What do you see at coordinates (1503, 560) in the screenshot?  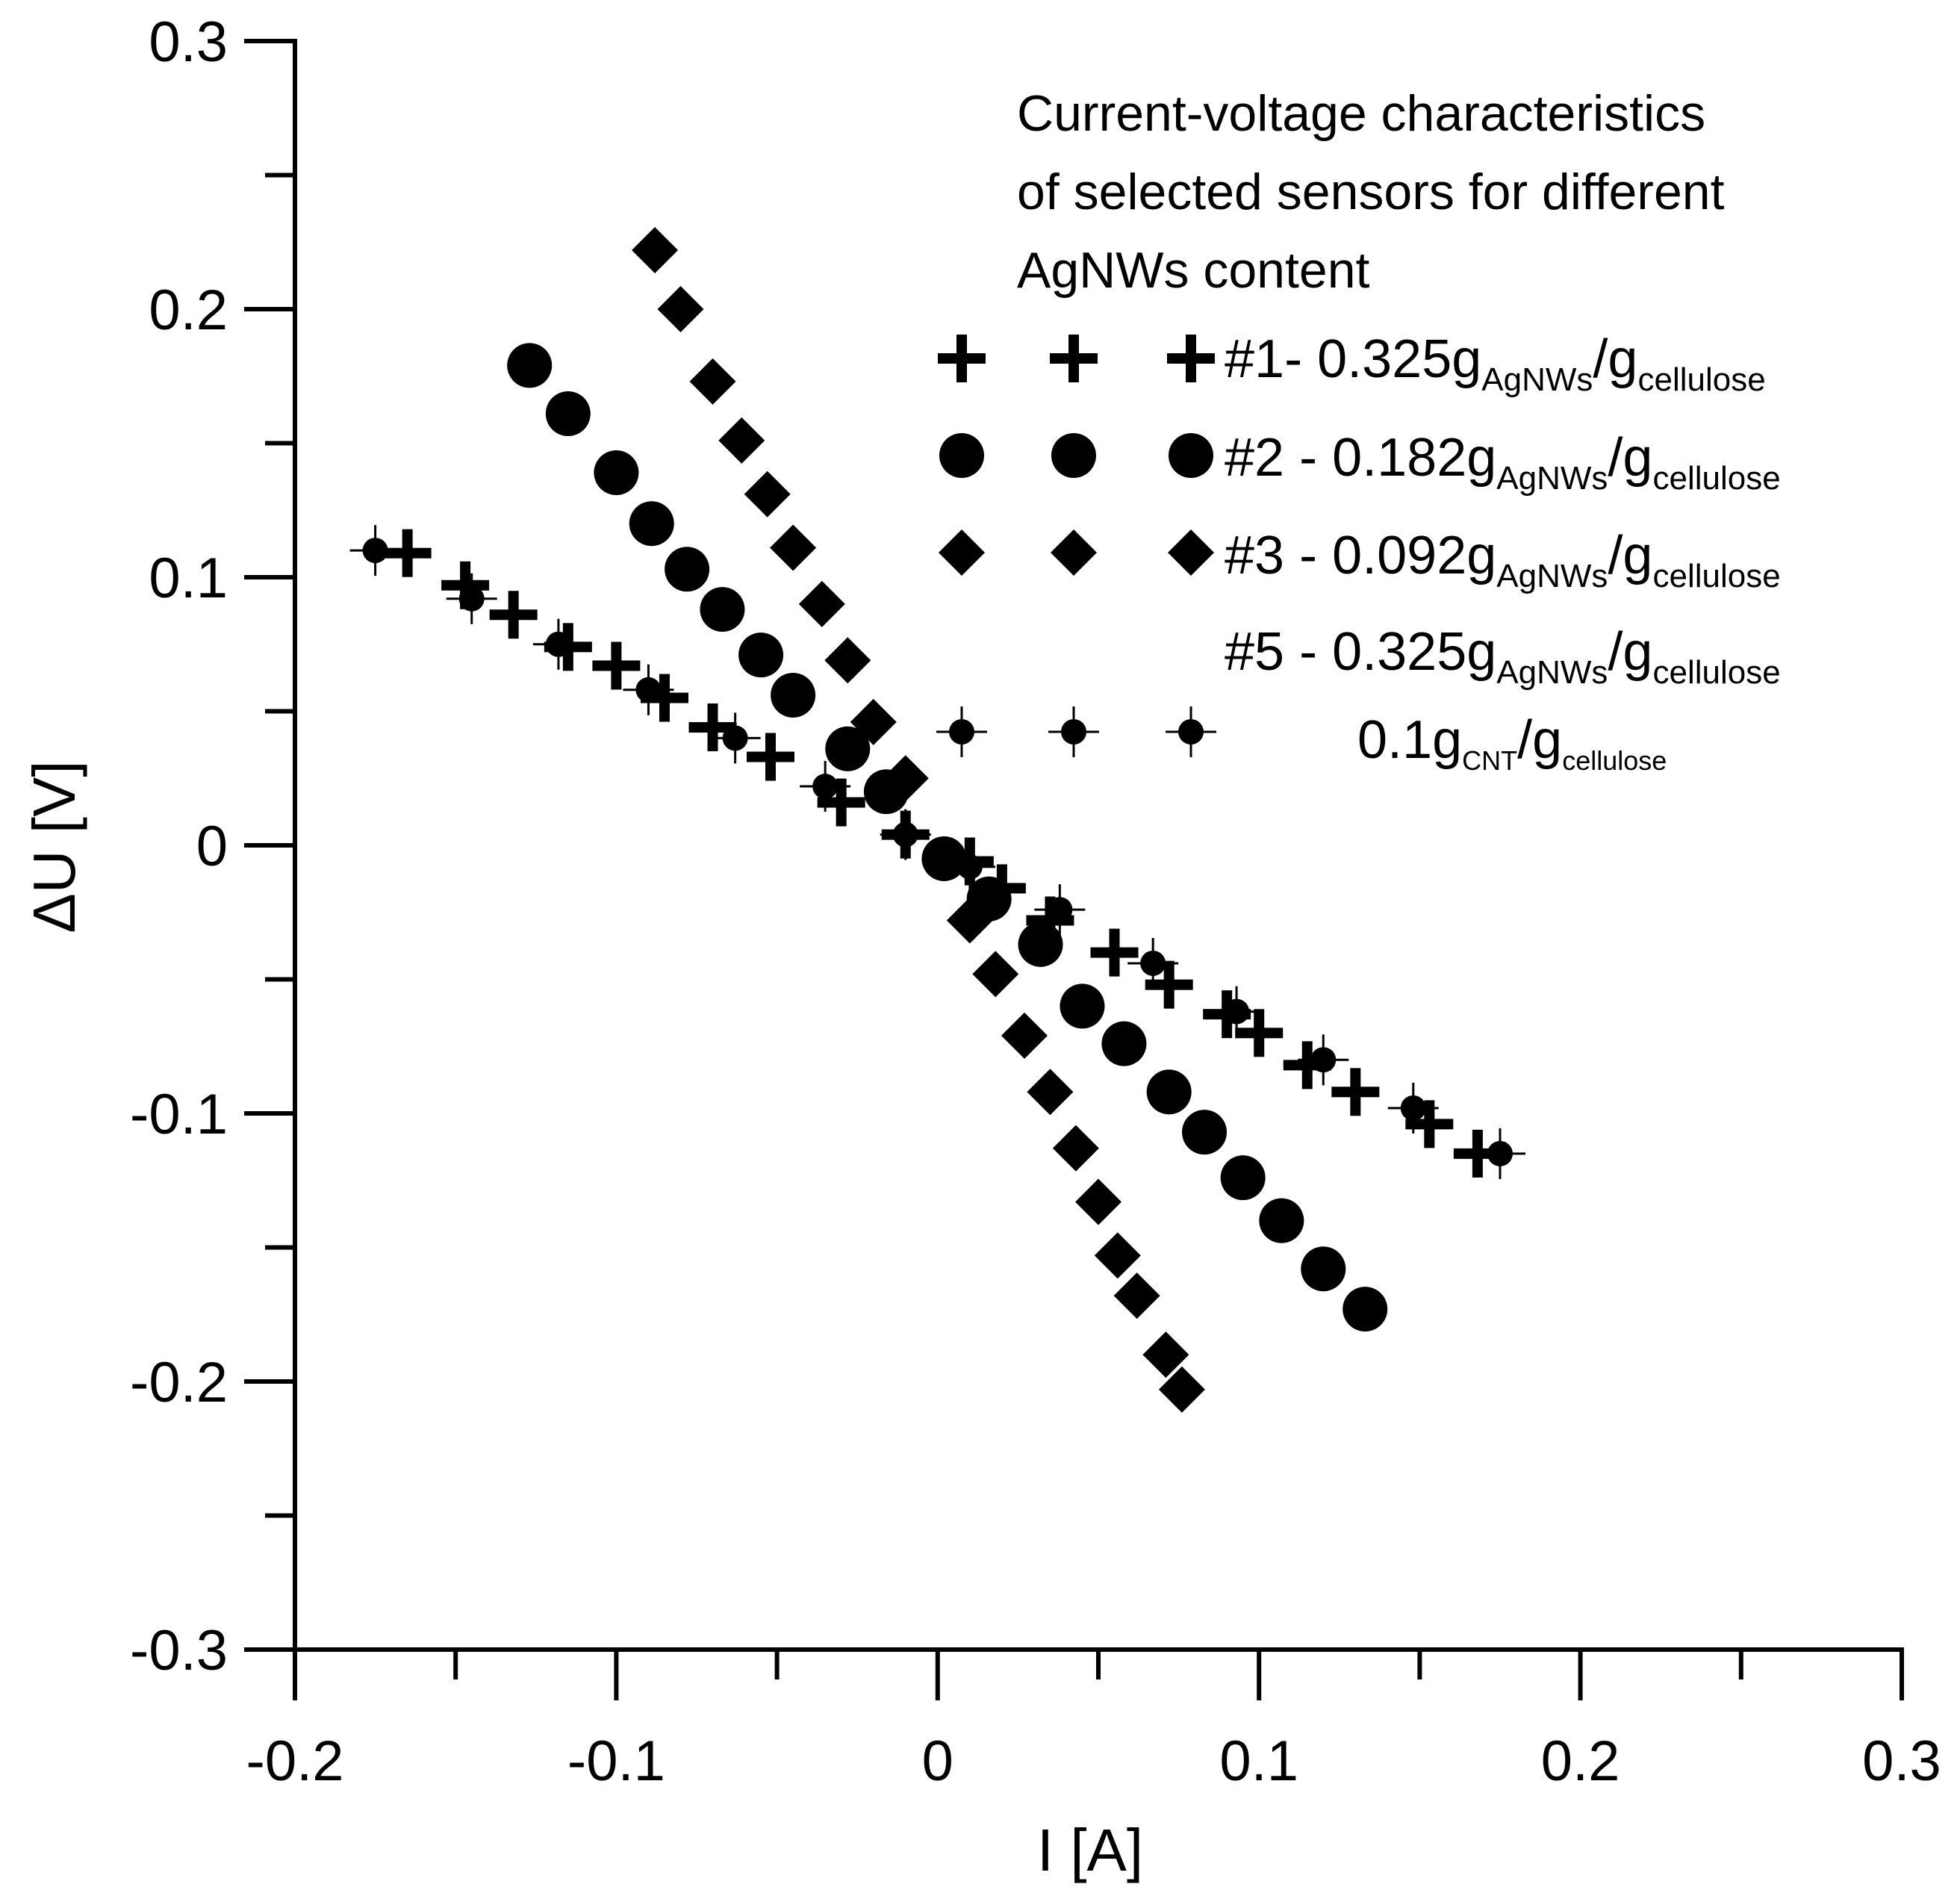 I see `legend-label-s3: #3 - 0.092gAgNWs/gcellulose` at bounding box center [1503, 560].